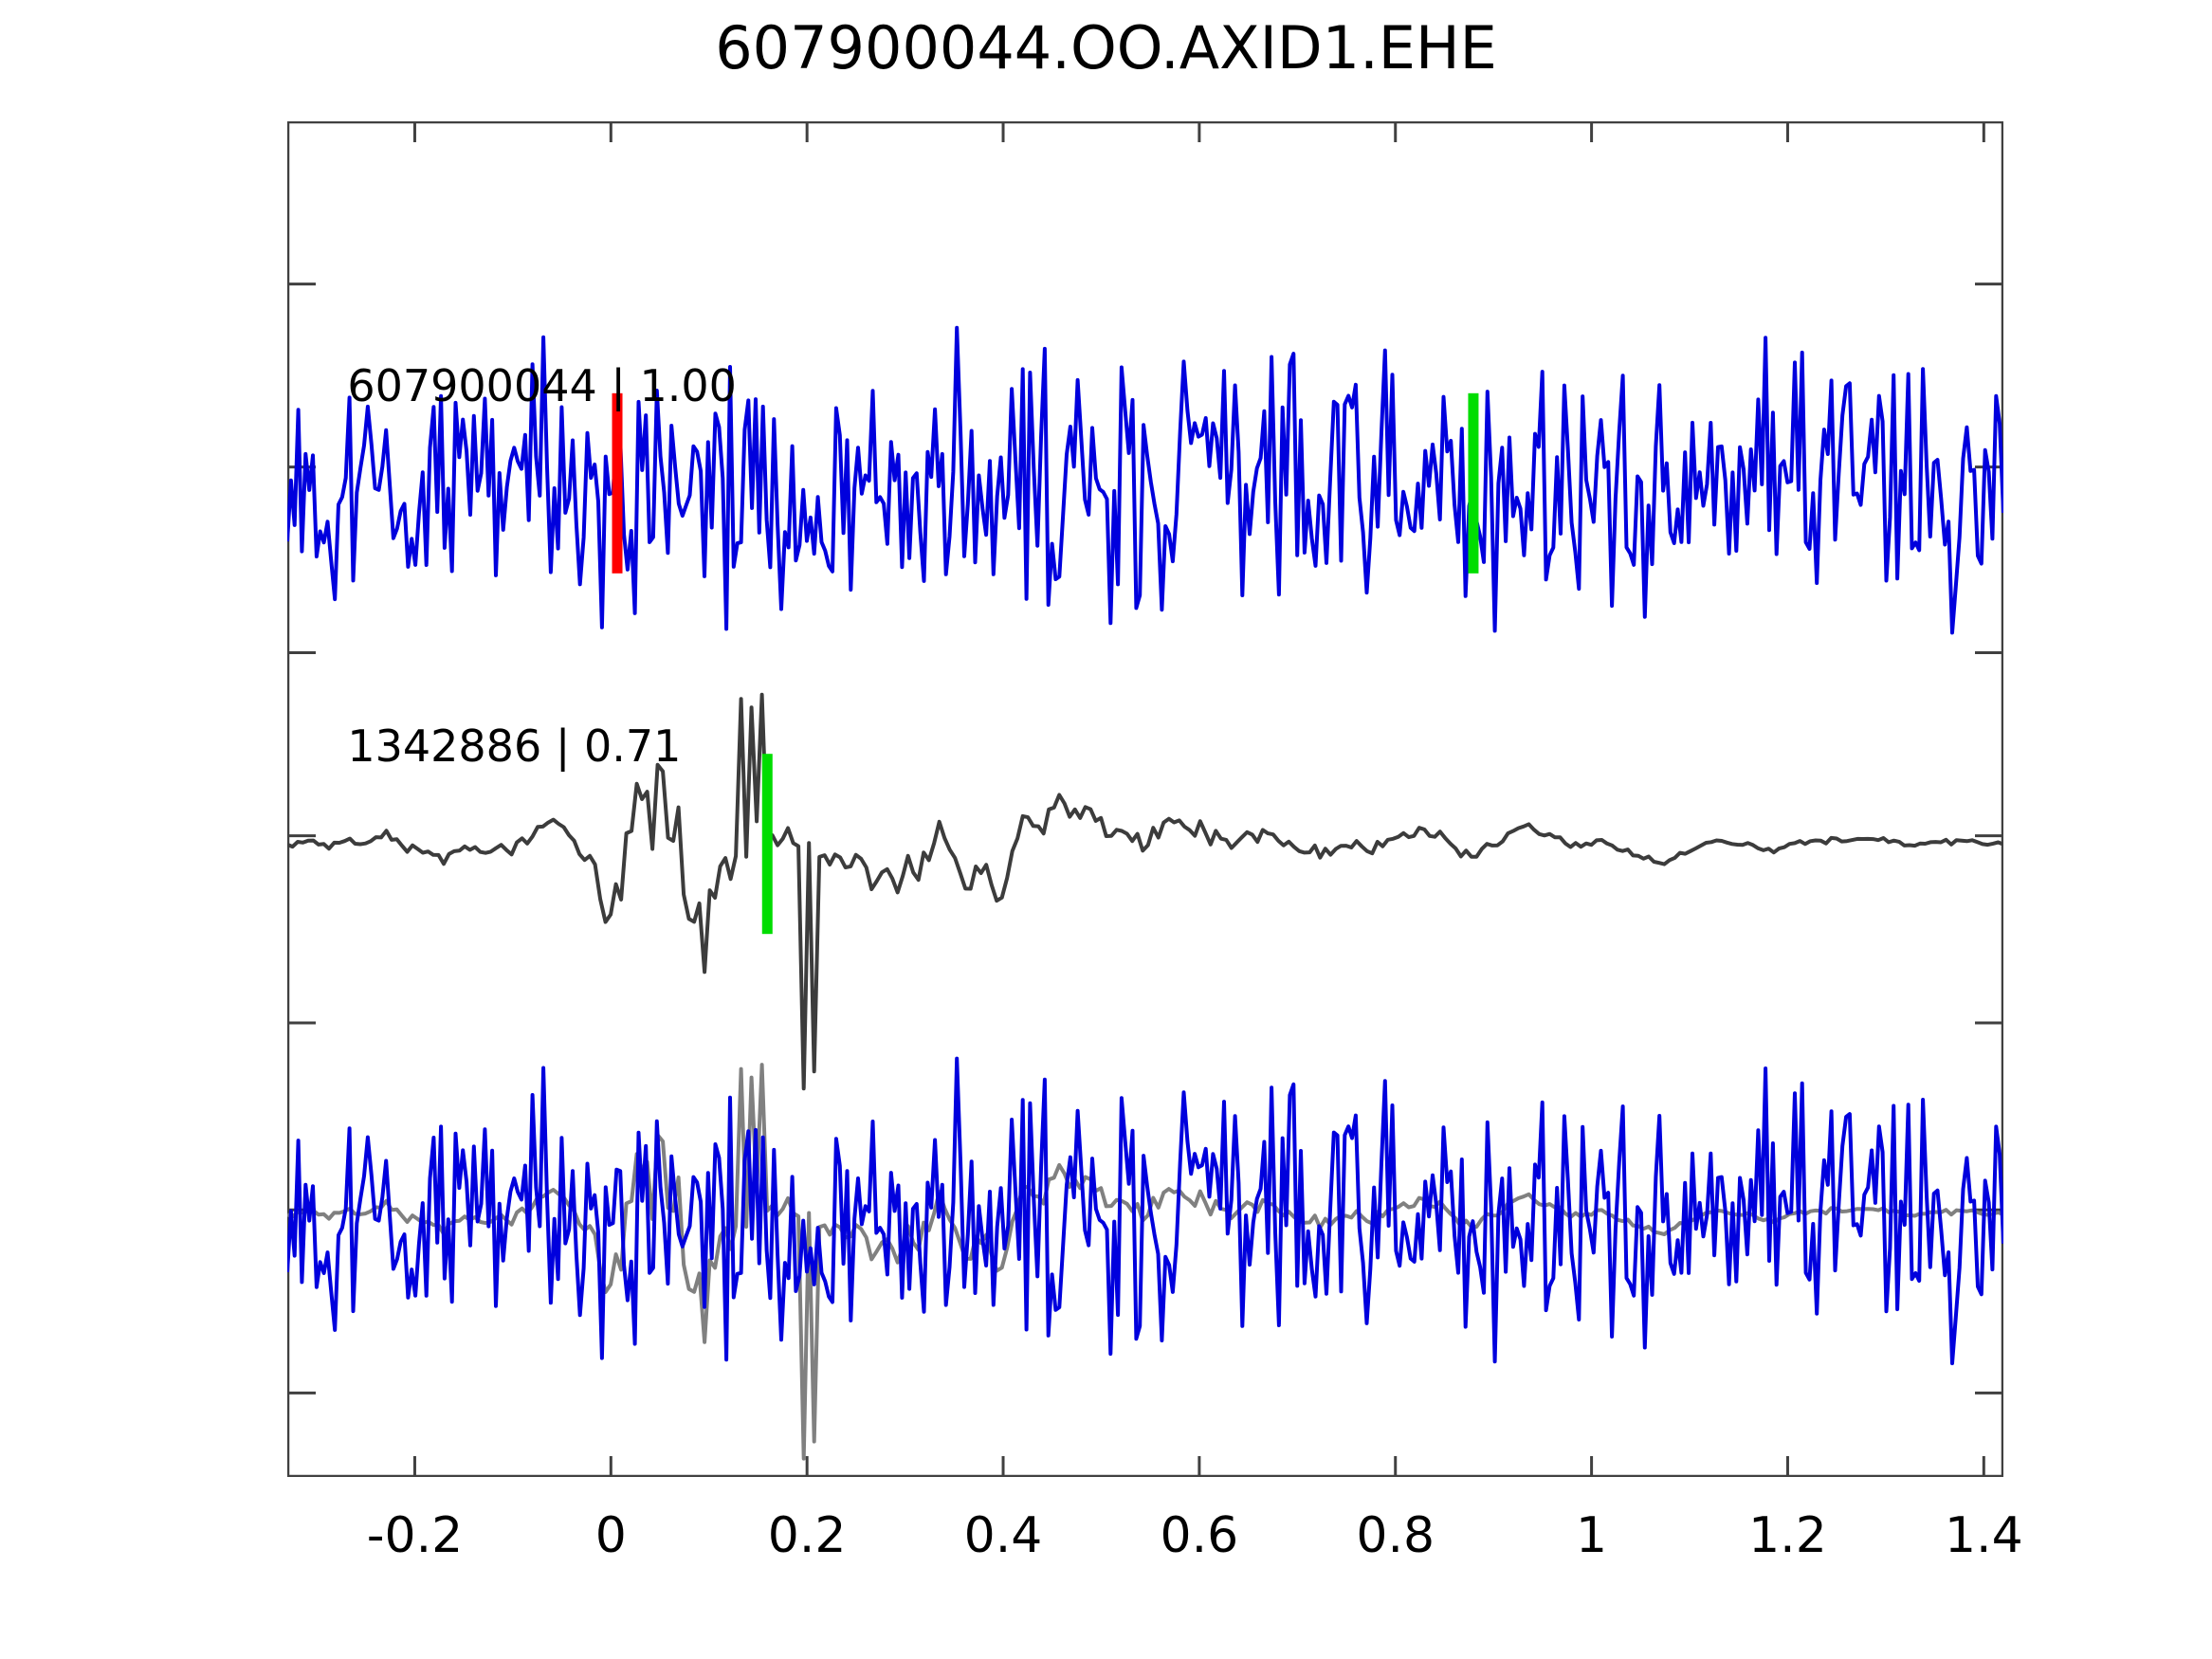  I want to click on x-tick-label: 1, so click(1592, 1535).